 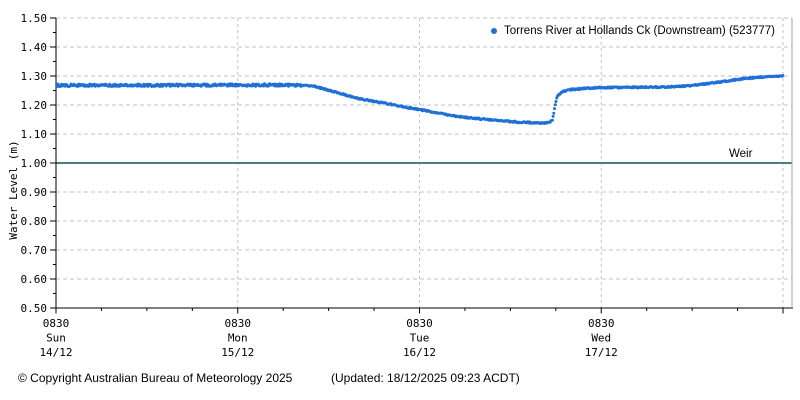 I want to click on y-axis-title: Water Level (m), so click(x=13, y=190).